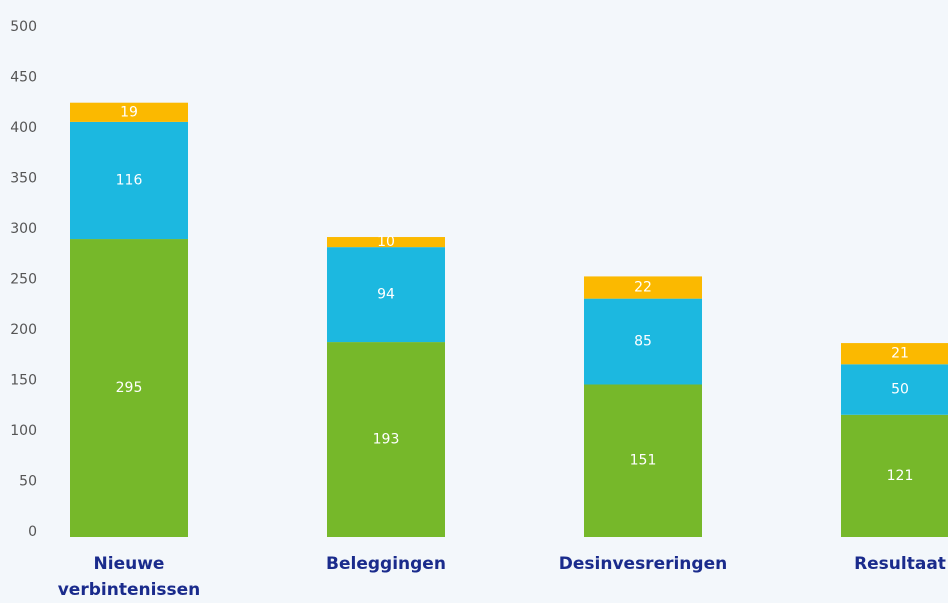 This screenshot has width=948, height=603. Describe the element at coordinates (32, 532) in the screenshot. I see `y-tick-label: 0` at that location.